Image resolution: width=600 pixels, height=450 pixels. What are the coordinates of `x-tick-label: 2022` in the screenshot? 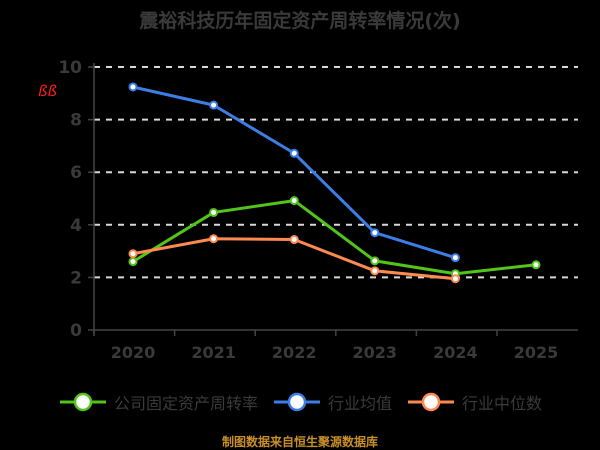 It's located at (294, 352).